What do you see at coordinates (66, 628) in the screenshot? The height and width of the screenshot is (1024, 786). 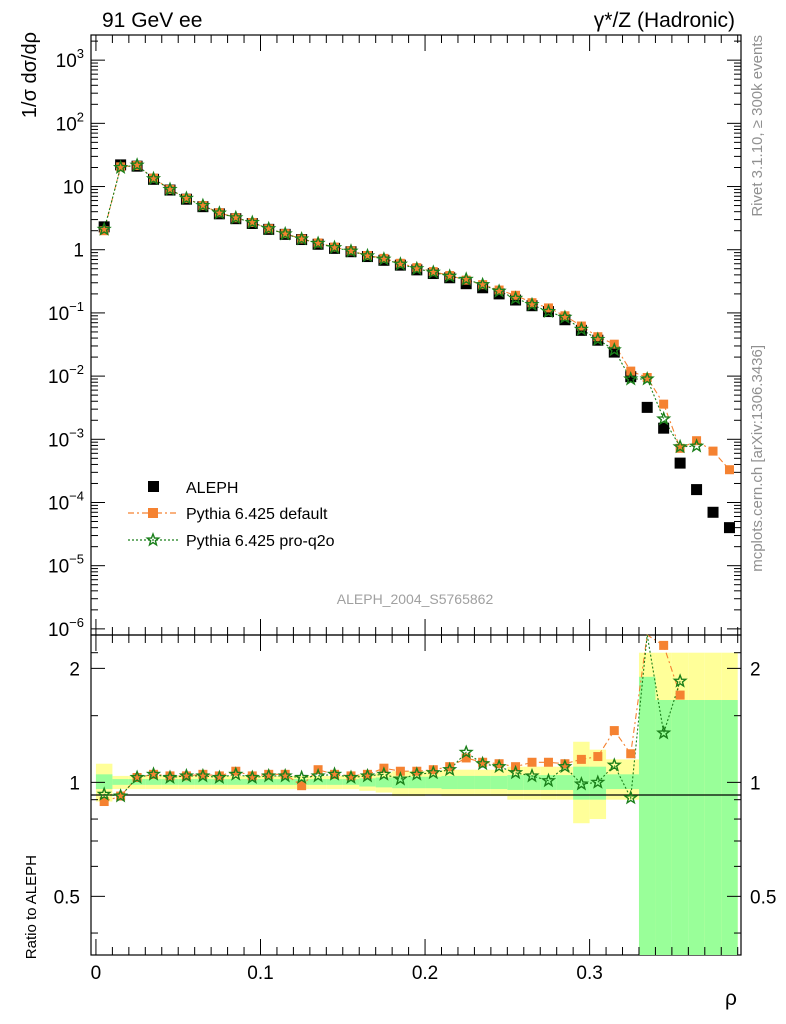 I see `main-y-tick-label: 10⁻⁶` at bounding box center [66, 628].